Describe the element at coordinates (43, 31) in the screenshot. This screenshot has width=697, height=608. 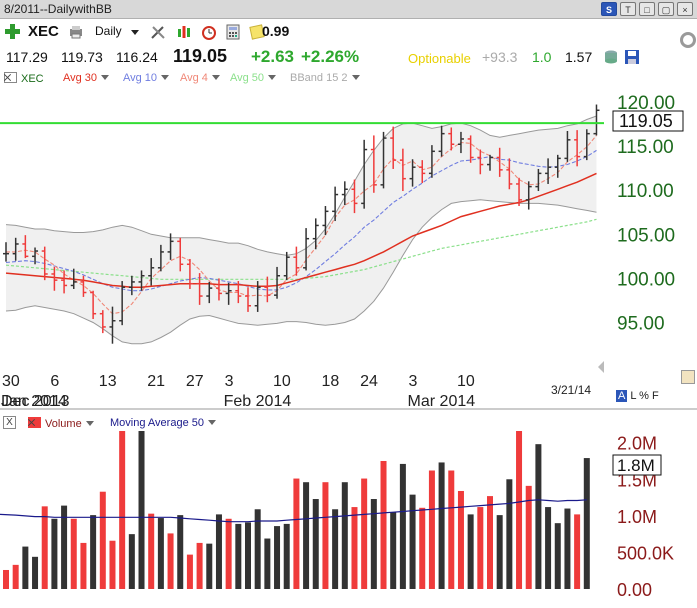
I see `symbol-label: XEC` at that location.